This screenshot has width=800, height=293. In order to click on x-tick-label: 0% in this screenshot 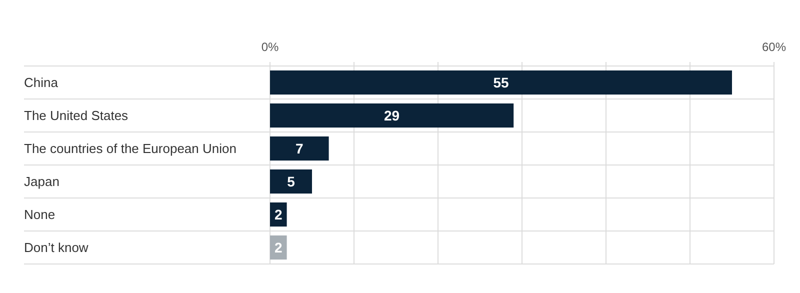, I will do `click(270, 47)`.